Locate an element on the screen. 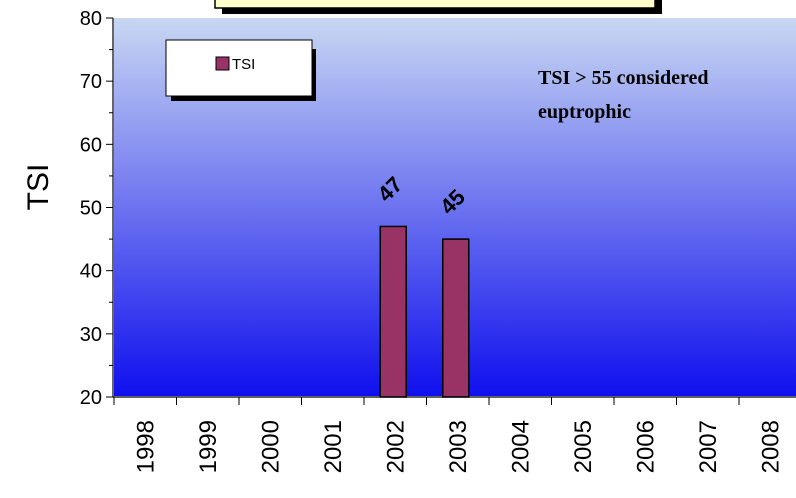 This screenshot has width=796, height=498. annotation-line-2: euptrophic is located at coordinates (584, 112).